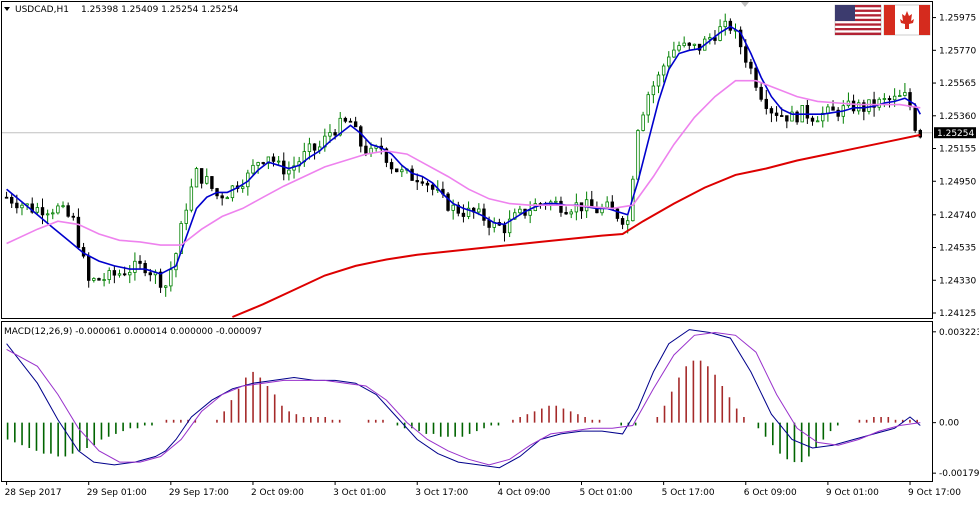  What do you see at coordinates (745, 4) in the screenshot?
I see `chart-shift-marker-icon` at bounding box center [745, 4].